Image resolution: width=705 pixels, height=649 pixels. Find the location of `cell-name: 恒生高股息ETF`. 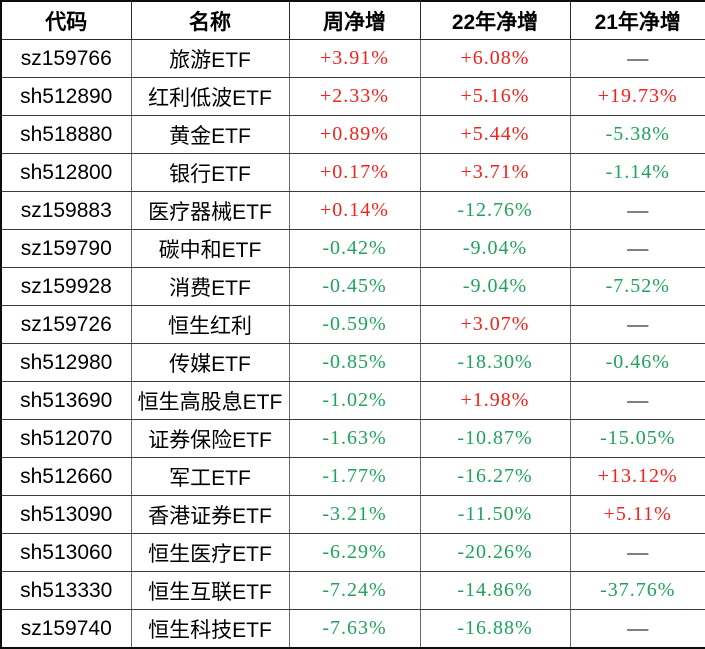

cell-name: 恒生高股息ETF is located at coordinates (210, 400).